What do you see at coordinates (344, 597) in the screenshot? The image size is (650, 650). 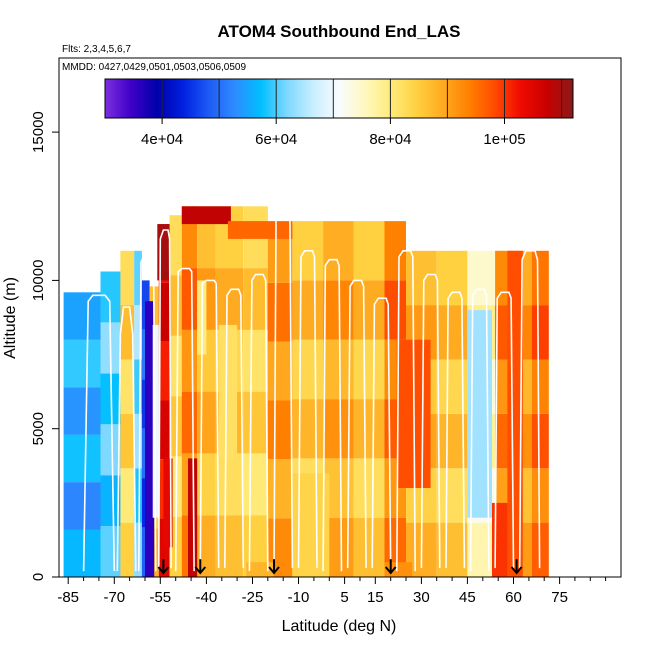 I see `x-tick-label: 5` at bounding box center [344, 597].